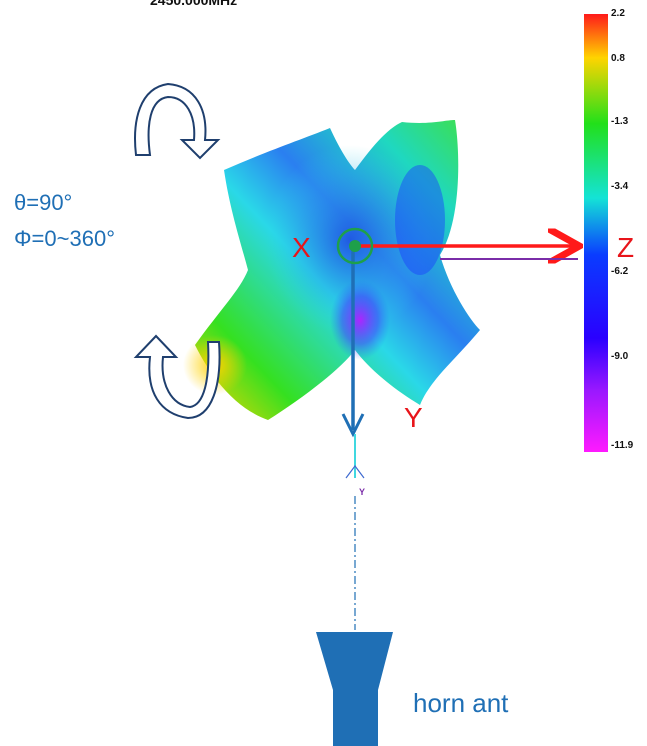  Describe the element at coordinates (620, 271) in the screenshot. I see `colorbar-tick: -6.2` at that location.